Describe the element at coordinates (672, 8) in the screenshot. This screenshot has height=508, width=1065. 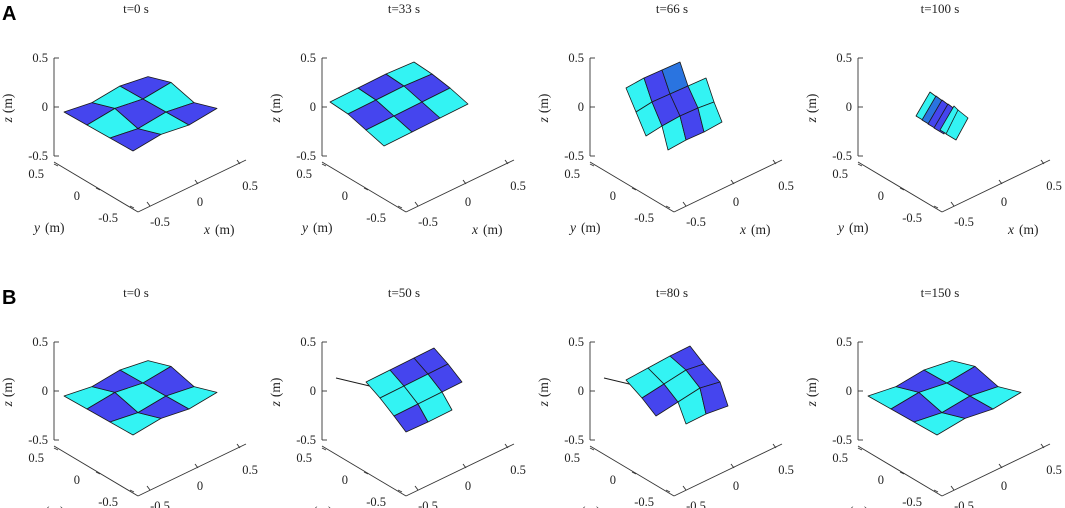
I see `panel-title: t=66 s` at that location.